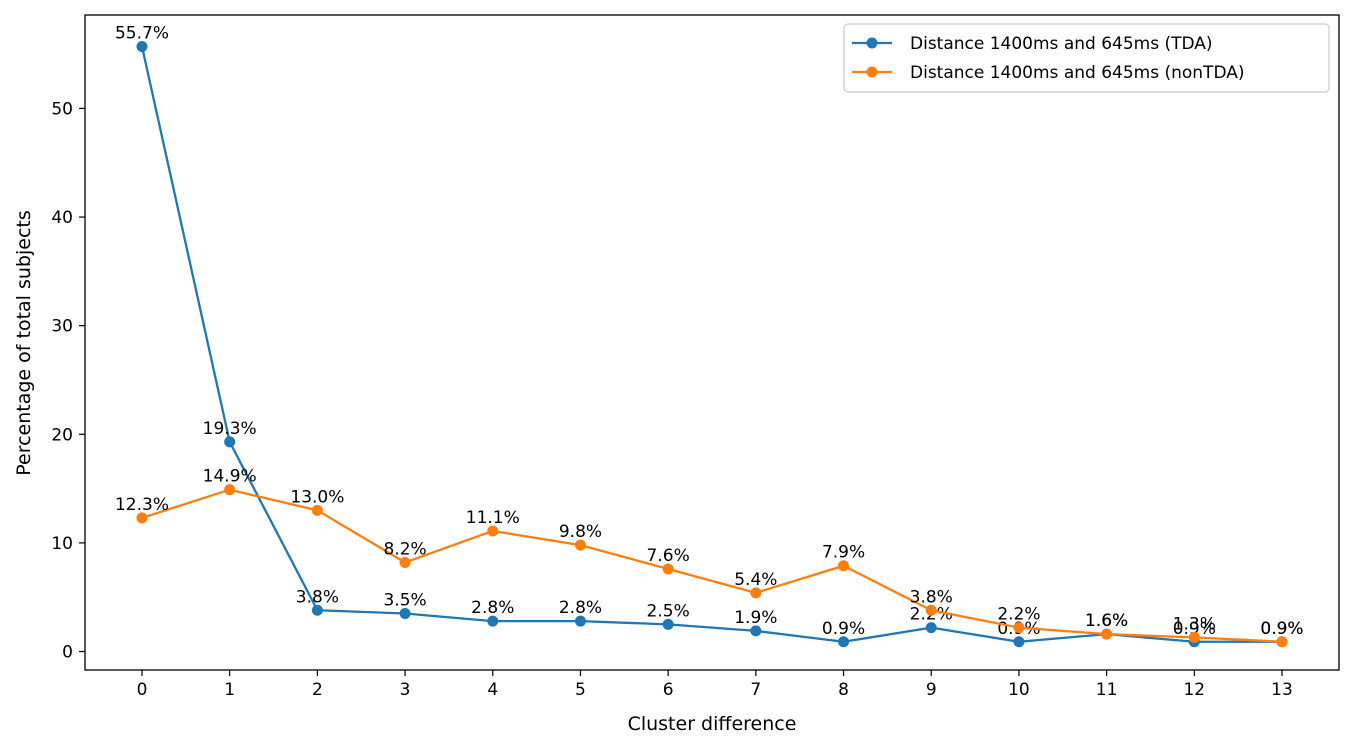 The width and height of the screenshot is (1354, 749). What do you see at coordinates (580, 690) in the screenshot?
I see `x-tick-label: 5` at bounding box center [580, 690].